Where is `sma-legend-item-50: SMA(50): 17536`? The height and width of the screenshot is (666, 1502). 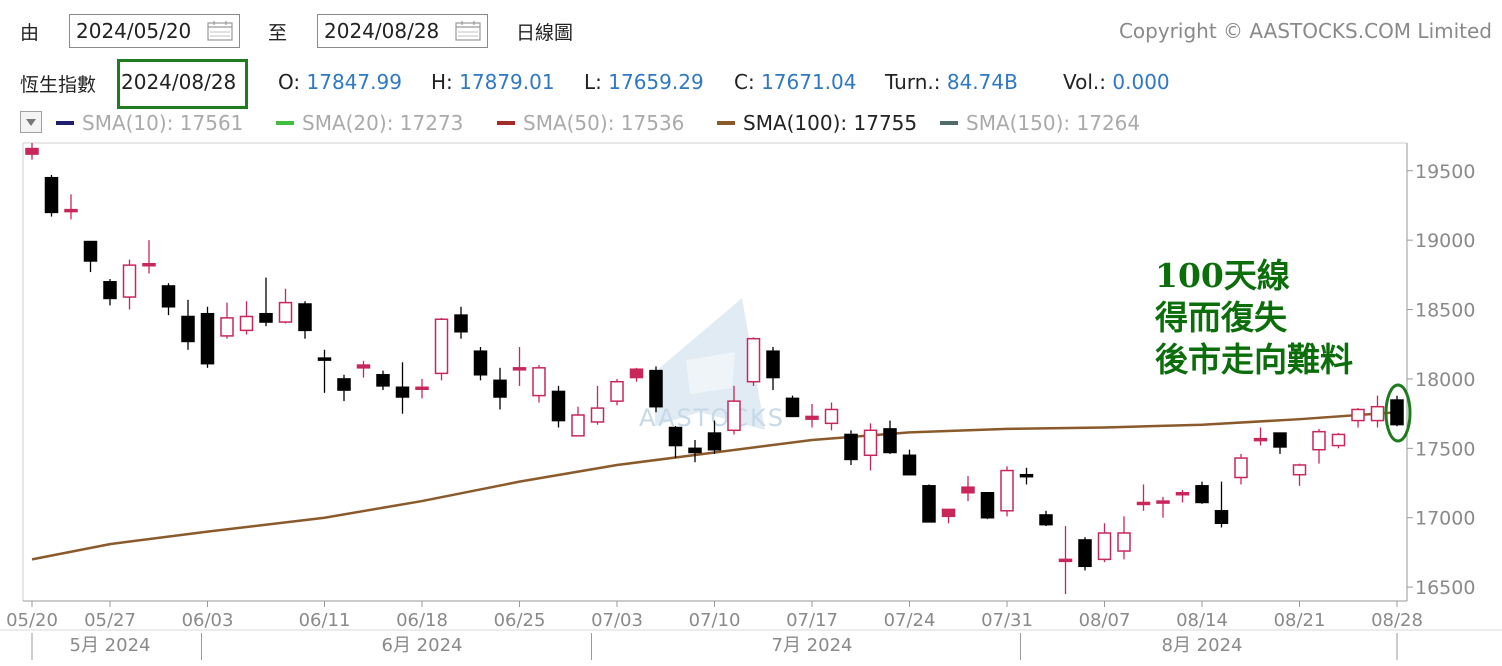 sma-legend-item-50: SMA(50): 17536 is located at coordinates (590, 123).